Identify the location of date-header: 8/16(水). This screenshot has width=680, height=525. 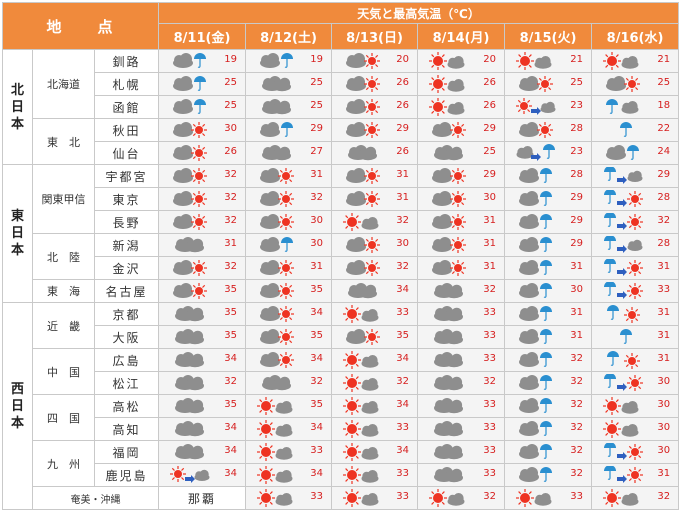
(635, 36).